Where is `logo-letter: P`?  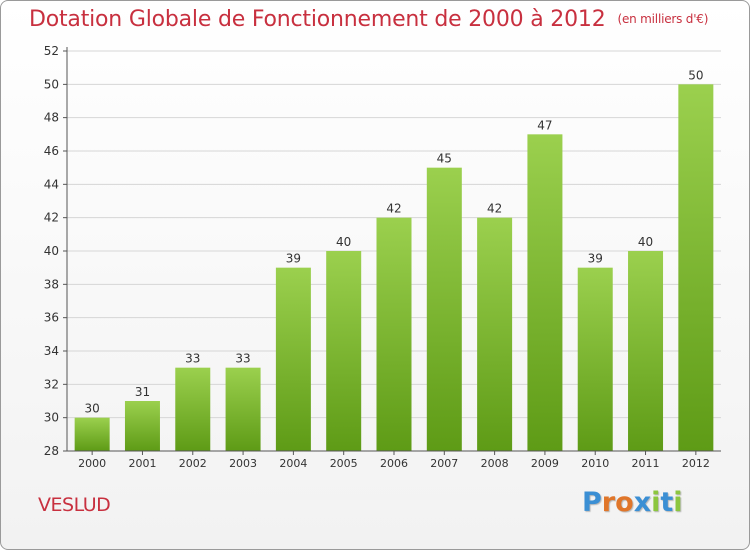 logo-letter: P is located at coordinates (592, 502).